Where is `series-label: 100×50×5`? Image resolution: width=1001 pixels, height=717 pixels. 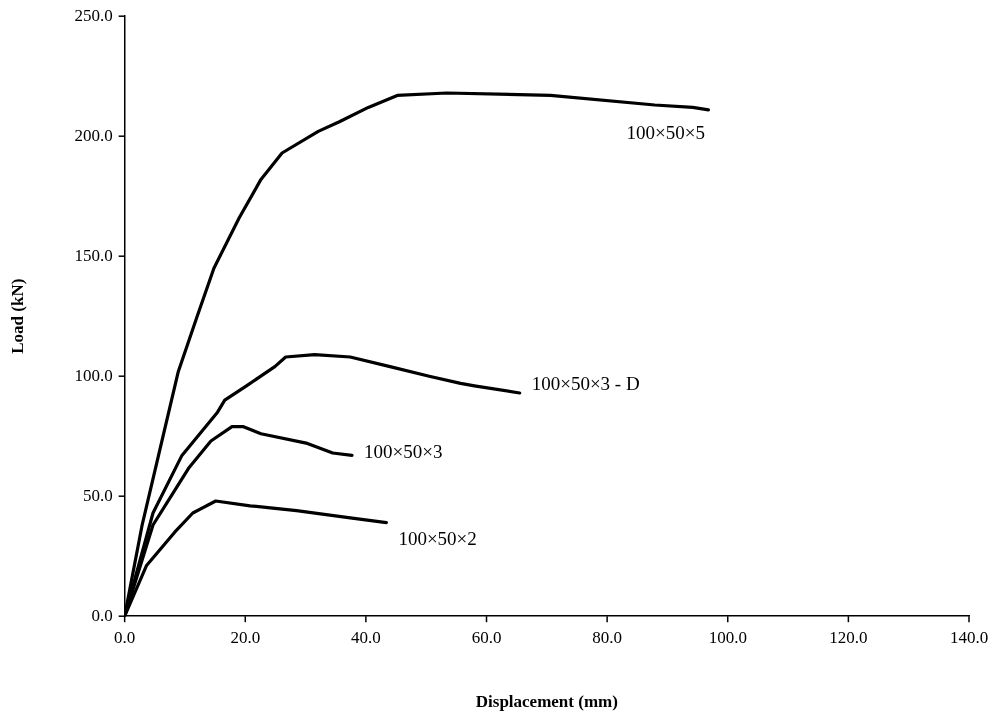 series-label: 100×50×5 is located at coordinates (665, 132).